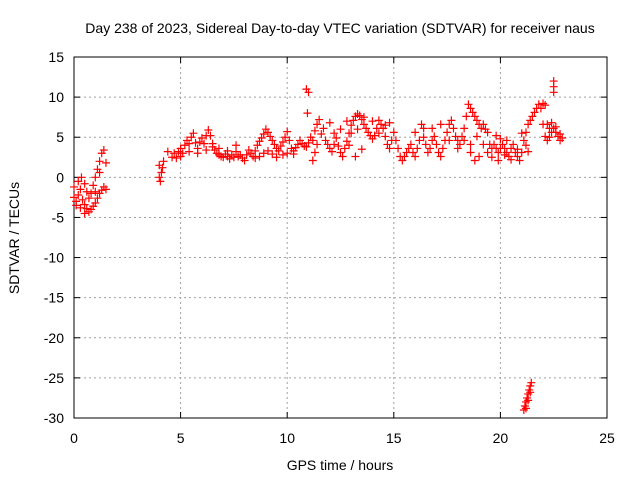 Image resolution: width=640 pixels, height=480 pixels. What do you see at coordinates (181, 438) in the screenshot?
I see `x-tick-label: 5` at bounding box center [181, 438].